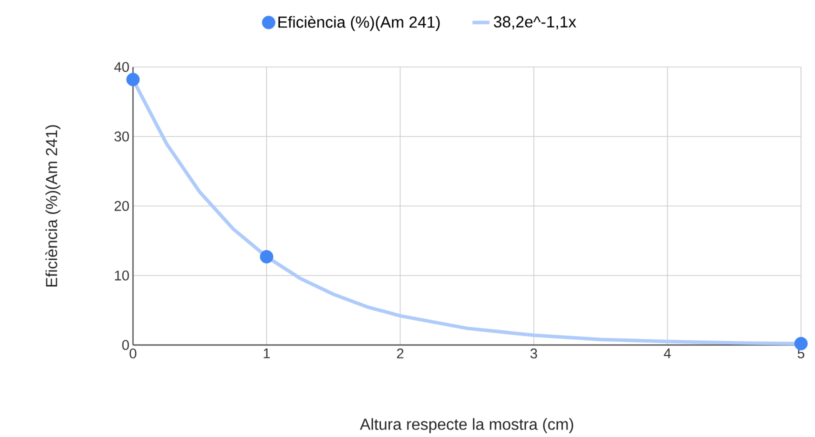 This screenshot has height=437, width=815. What do you see at coordinates (667, 353) in the screenshot?
I see `x-tick-label: 4` at bounding box center [667, 353].